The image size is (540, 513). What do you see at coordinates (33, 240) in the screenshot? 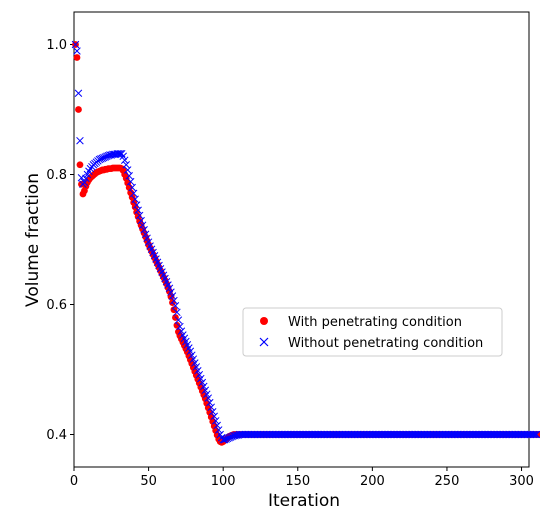
I see `y-axis-label: Volume fraction` at bounding box center [33, 240].